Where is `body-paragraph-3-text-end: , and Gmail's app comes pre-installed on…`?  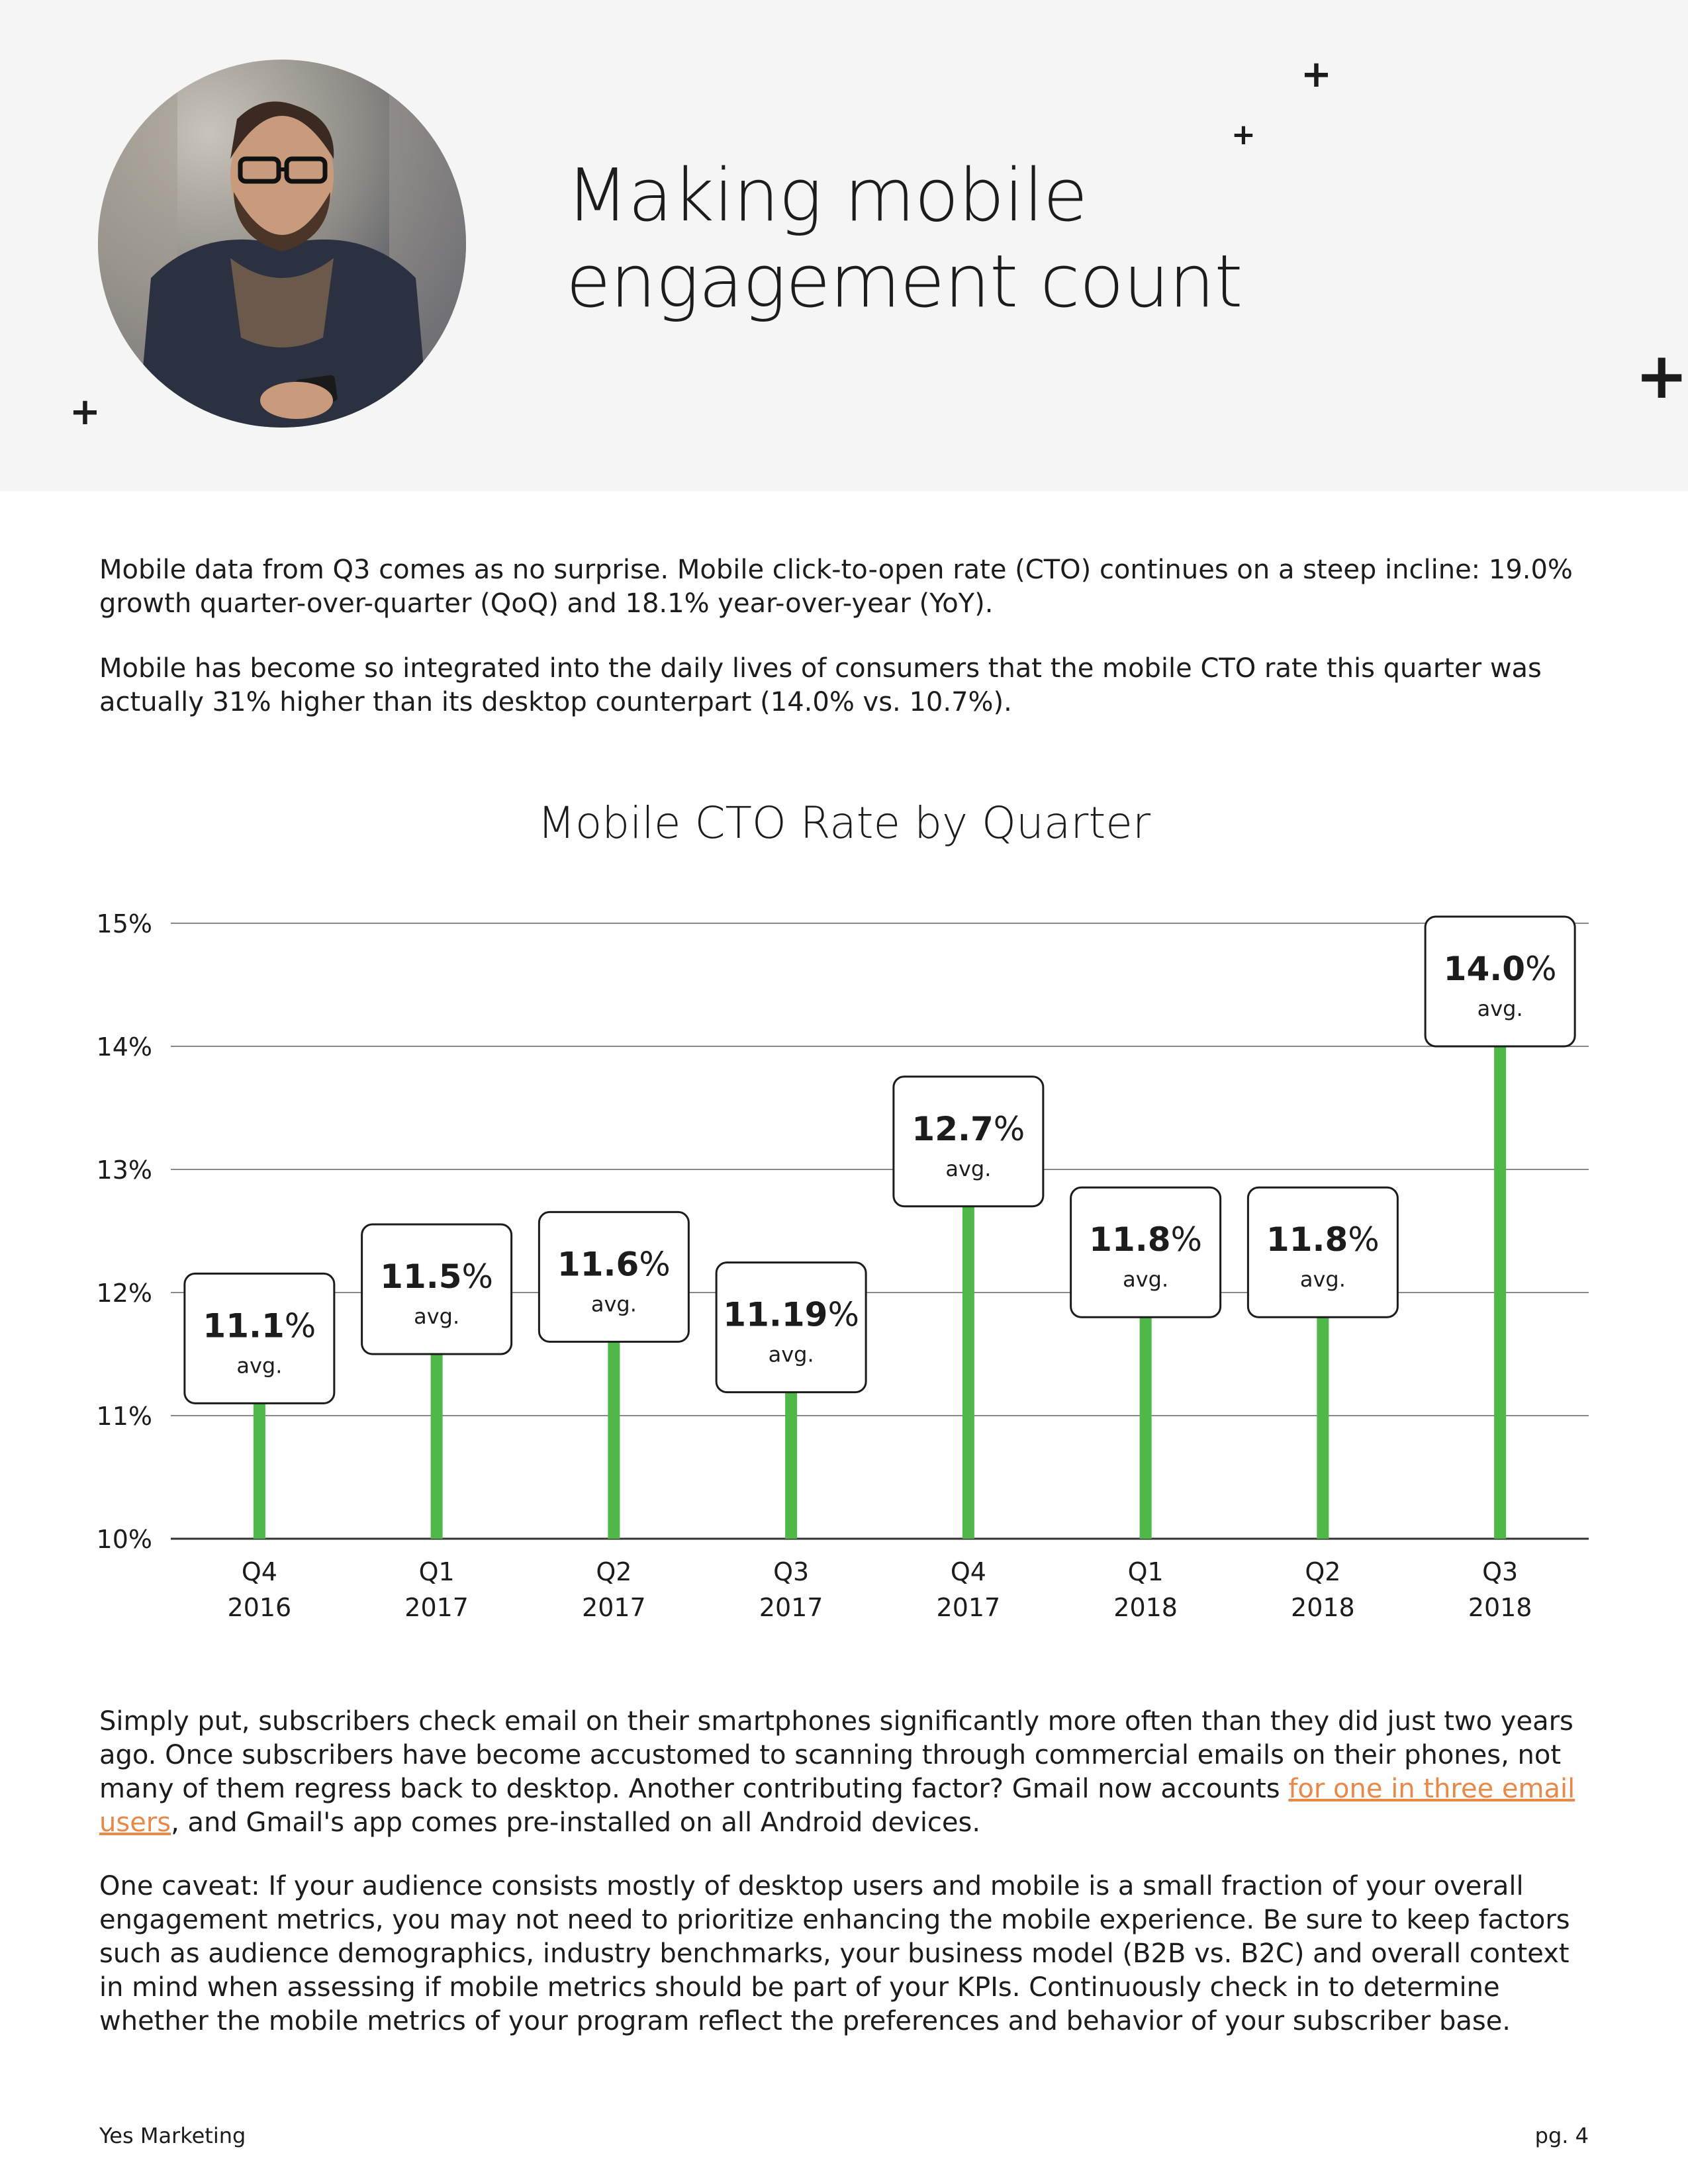 body-paragraph-3-text-end: , and Gmail's app comes pre-installed on… is located at coordinates (576, 1823).